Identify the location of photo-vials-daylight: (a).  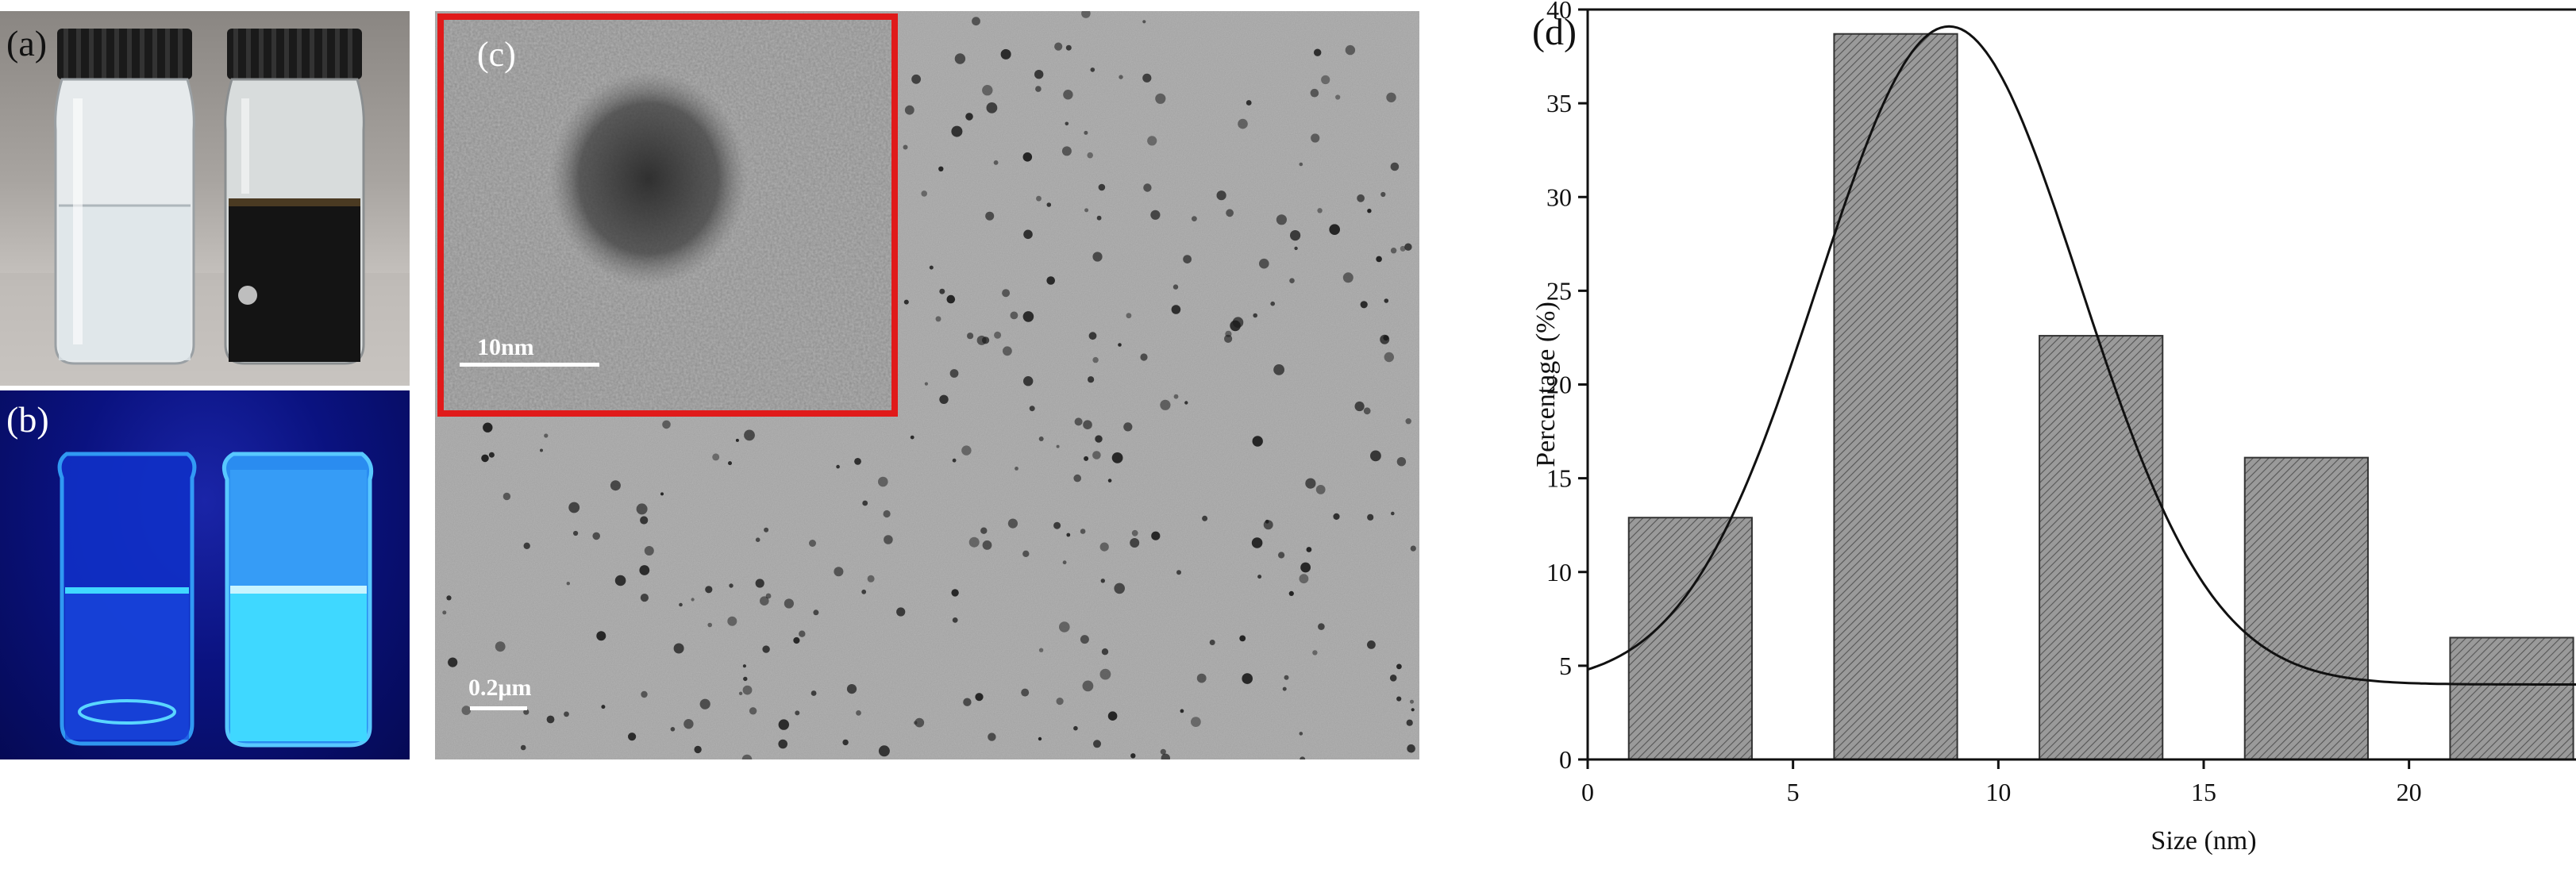
(205, 198).